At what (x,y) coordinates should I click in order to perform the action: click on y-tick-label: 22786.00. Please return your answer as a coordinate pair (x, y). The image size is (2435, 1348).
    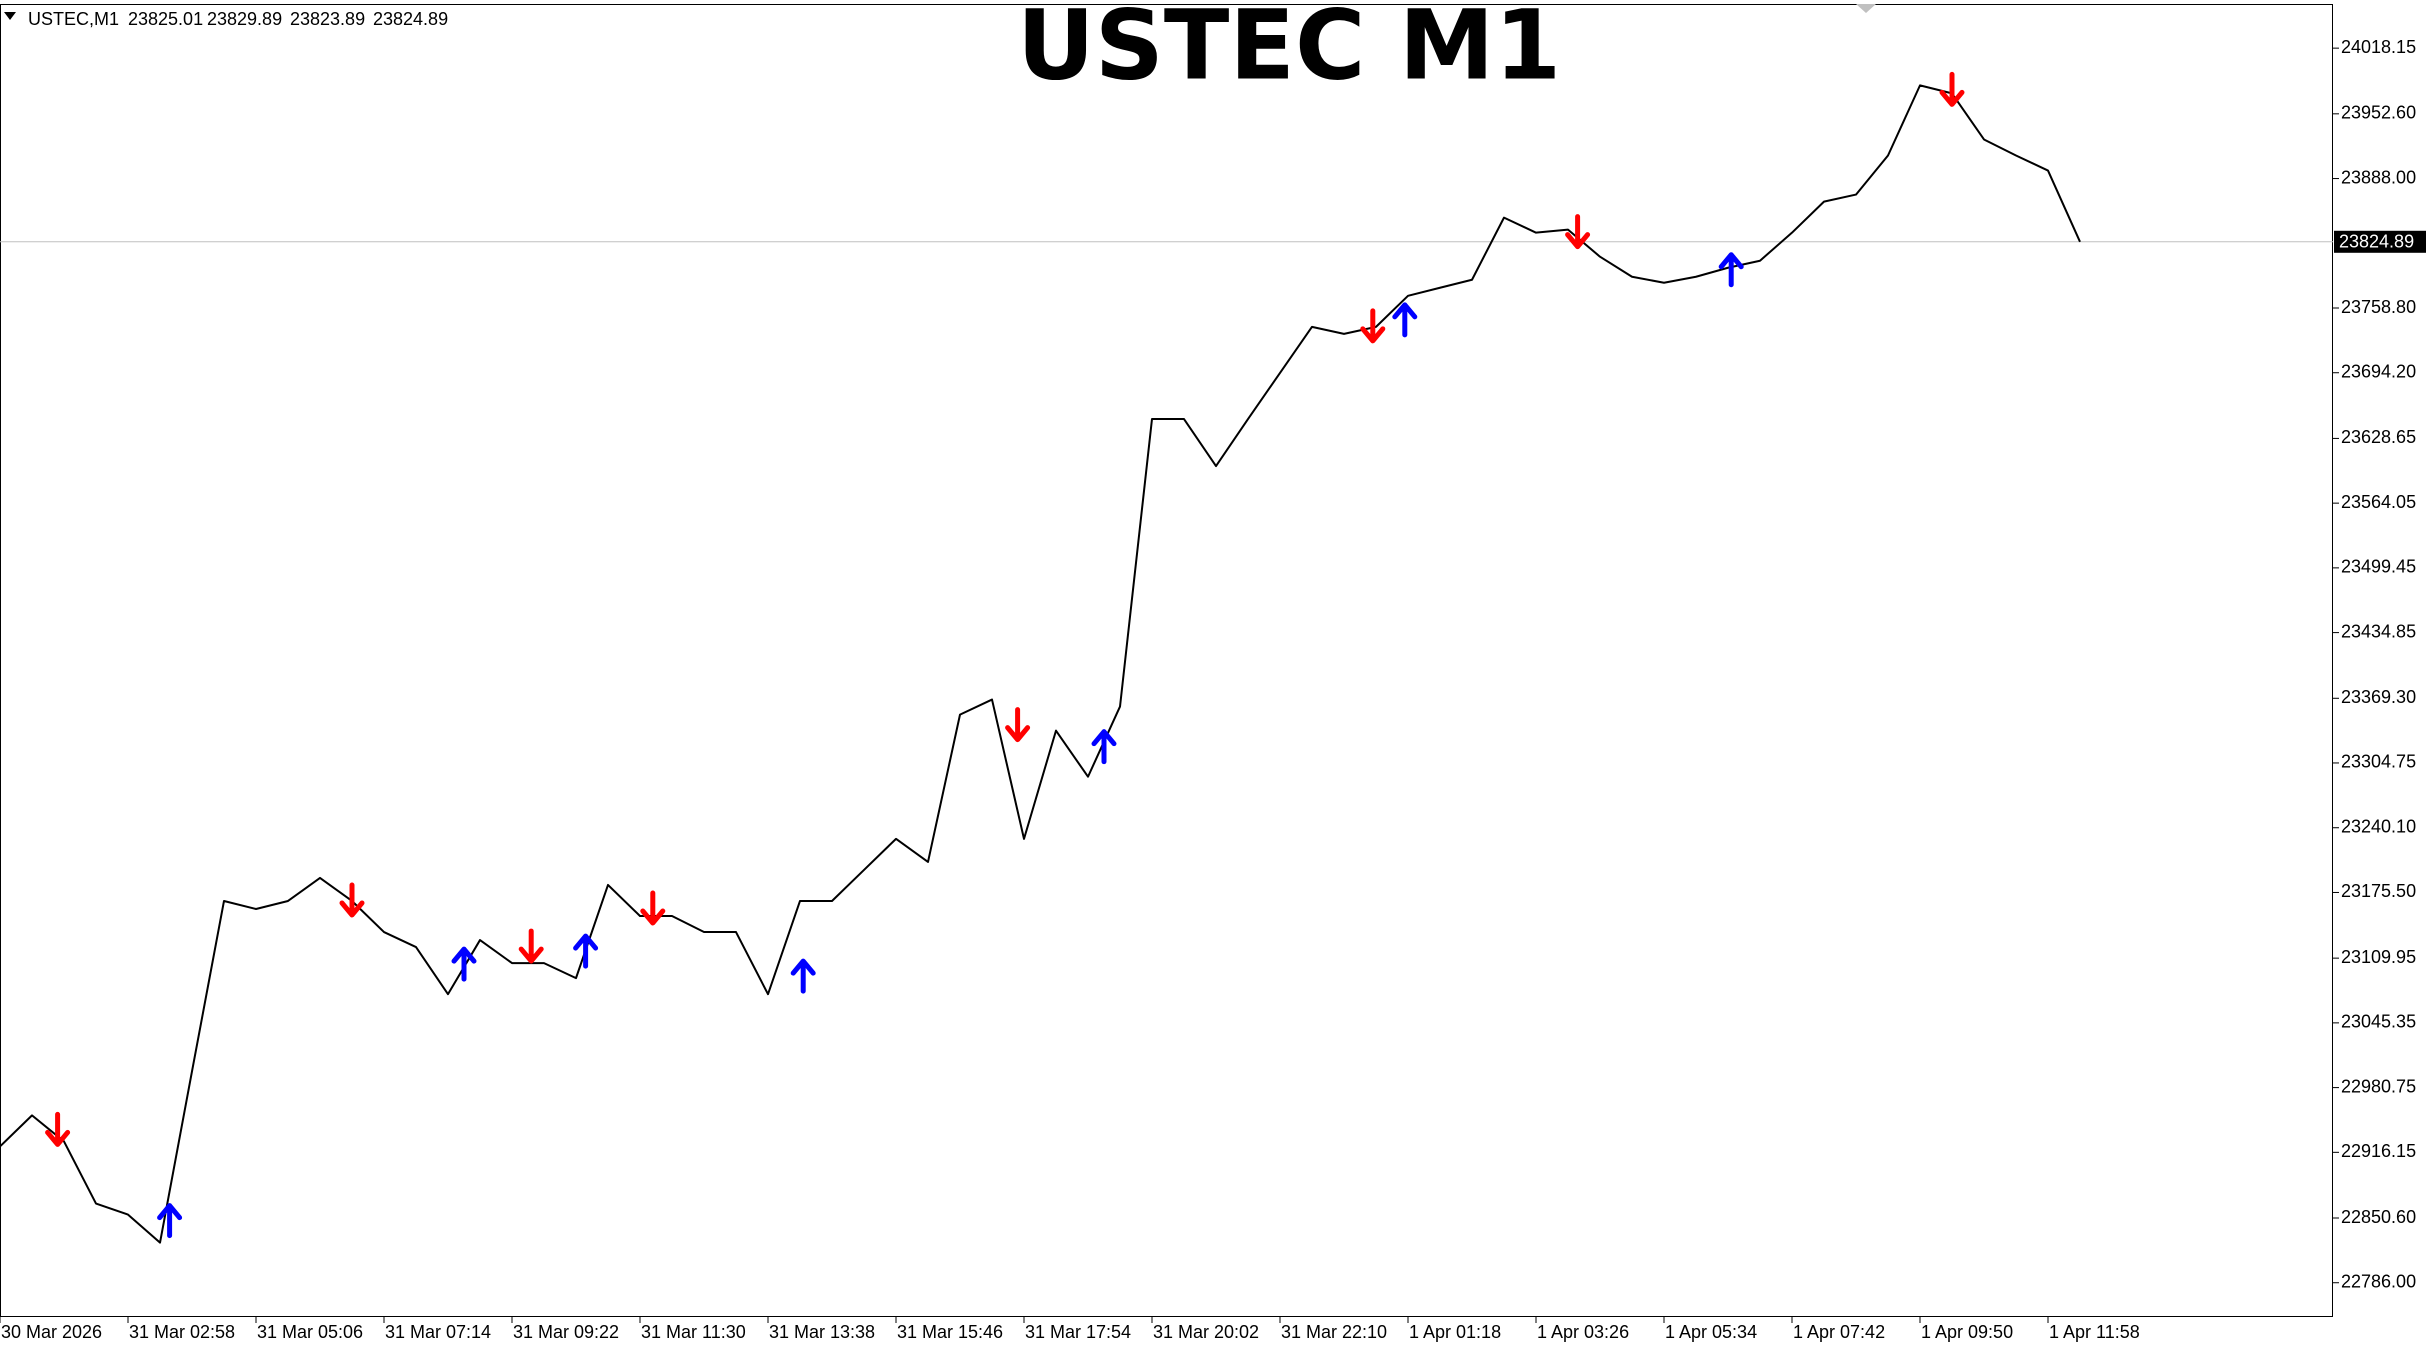
    Looking at the image, I should click on (2378, 1281).